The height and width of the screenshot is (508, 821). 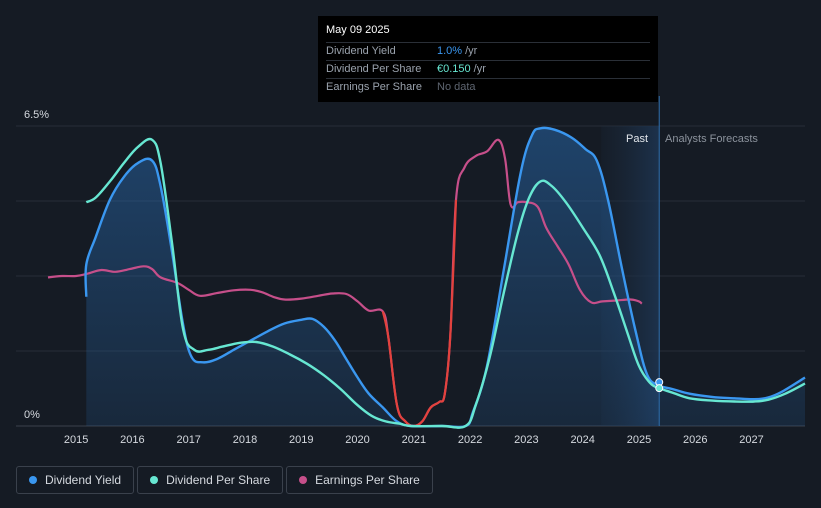 I want to click on legend-item-dividend-yield: Dividend Yield, so click(x=75, y=480).